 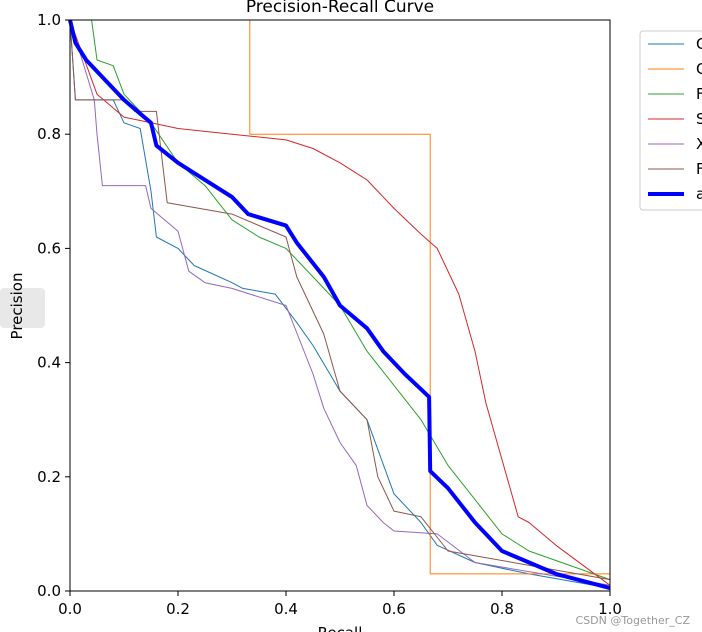 I want to click on overlay-box, so click(x=22, y=308).